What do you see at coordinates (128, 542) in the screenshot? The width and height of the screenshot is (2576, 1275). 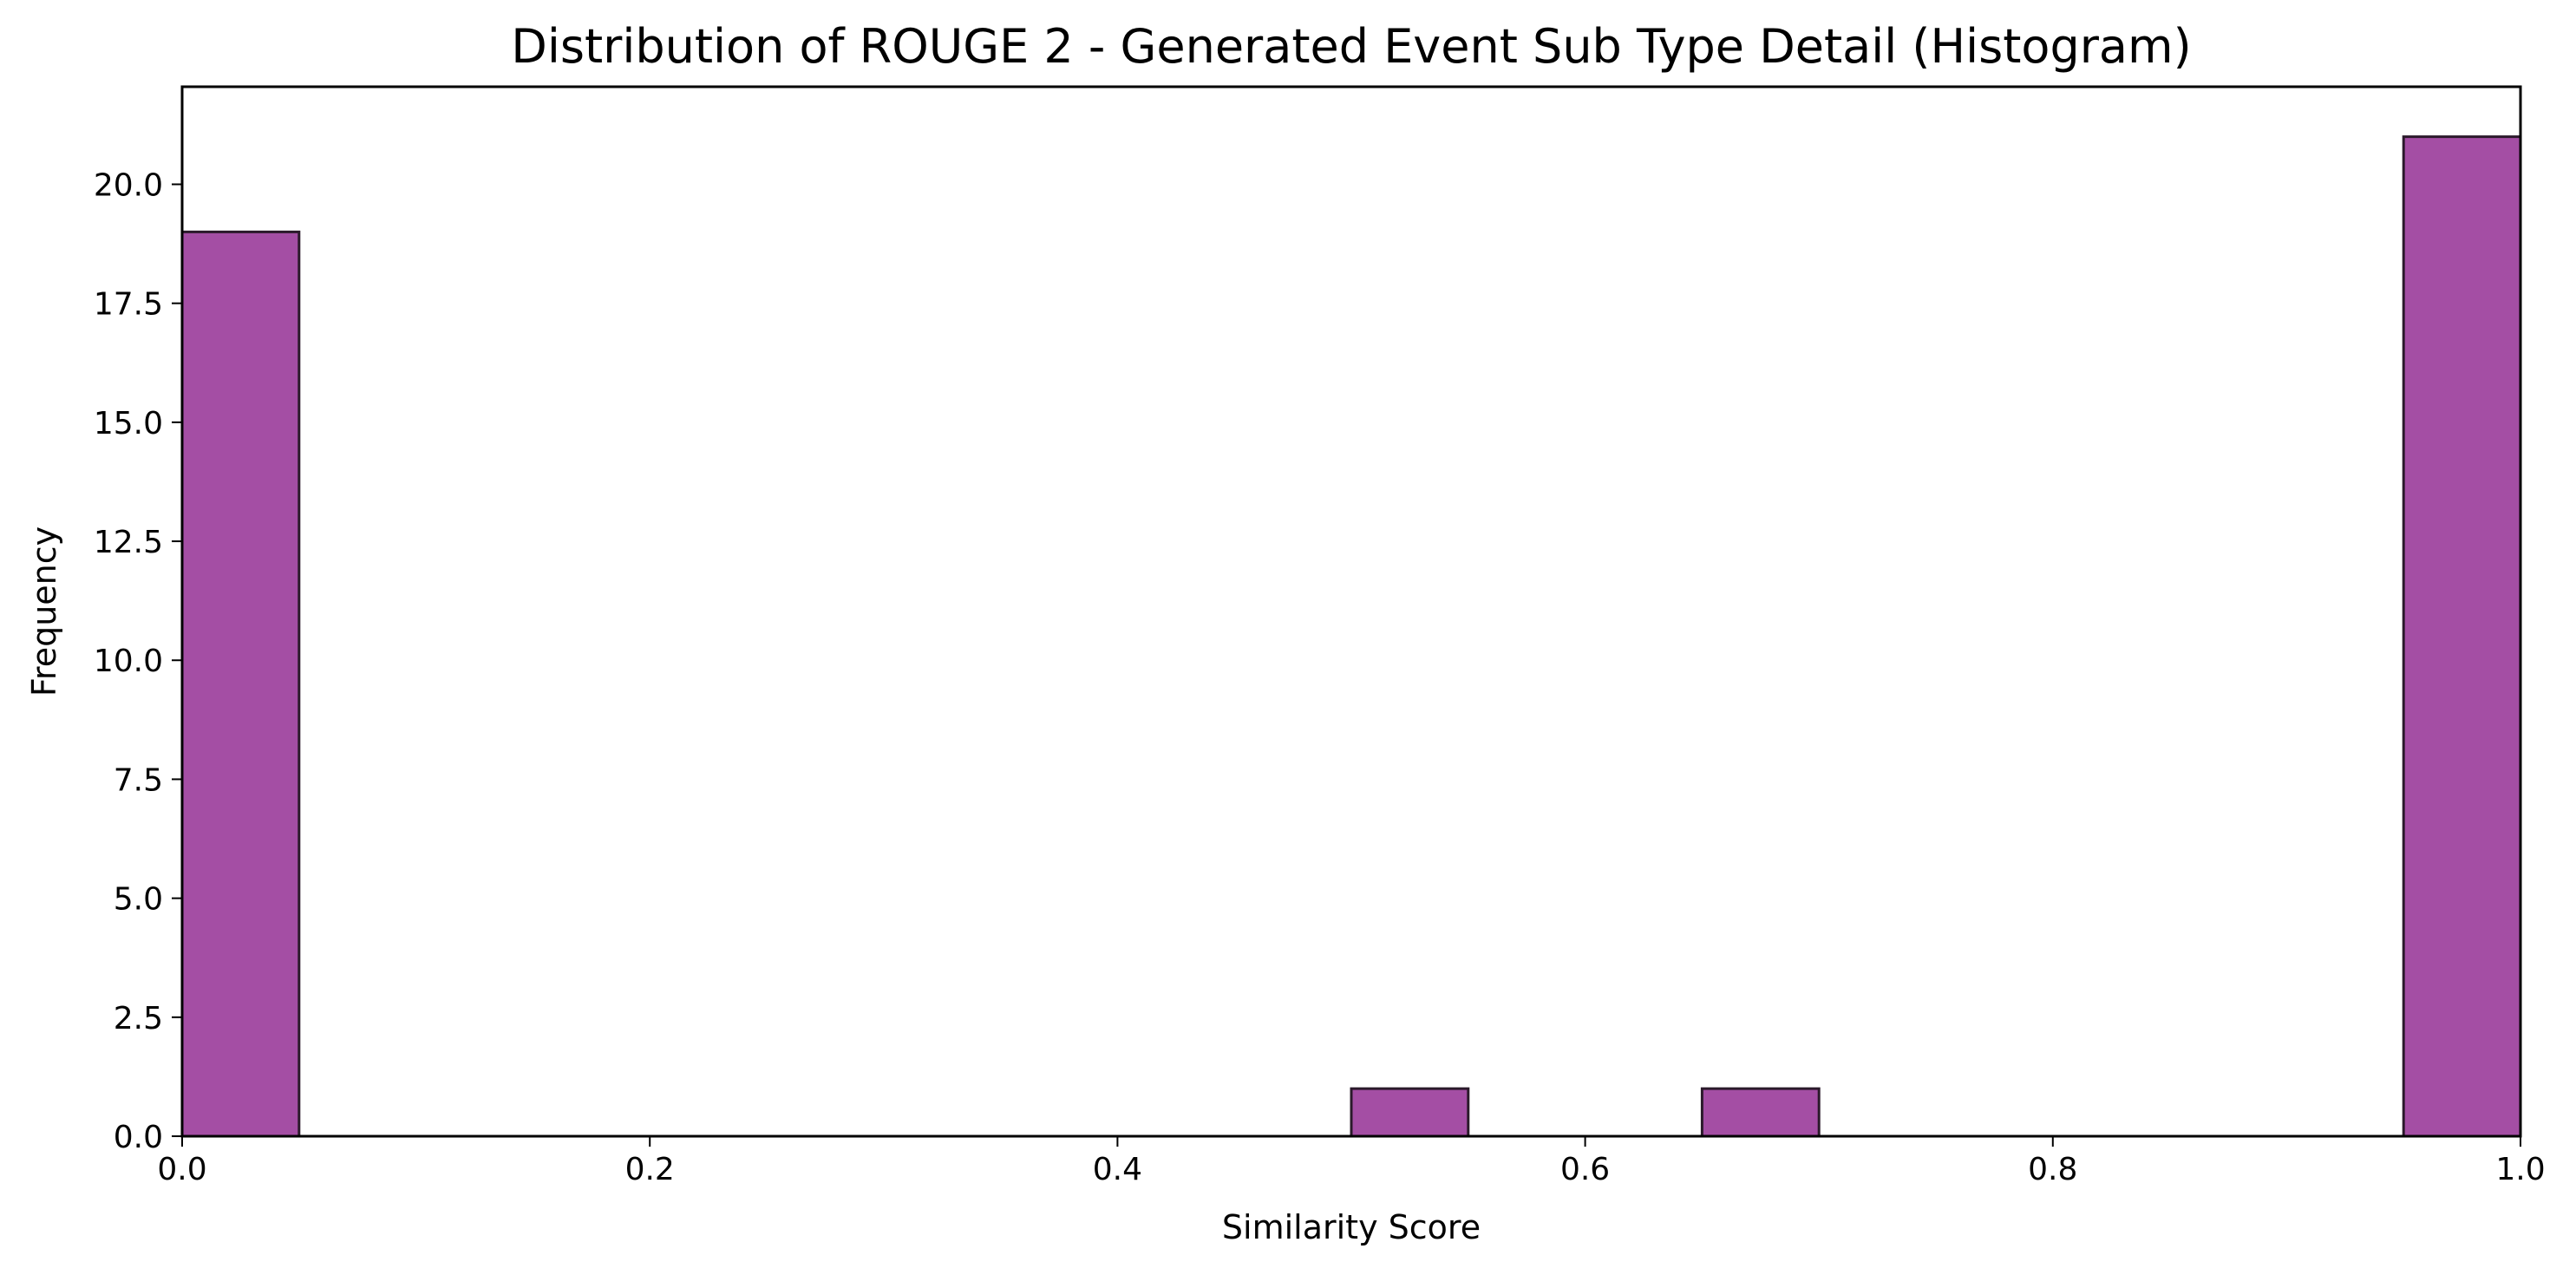 I see `y-tick-label: 12.5` at bounding box center [128, 542].